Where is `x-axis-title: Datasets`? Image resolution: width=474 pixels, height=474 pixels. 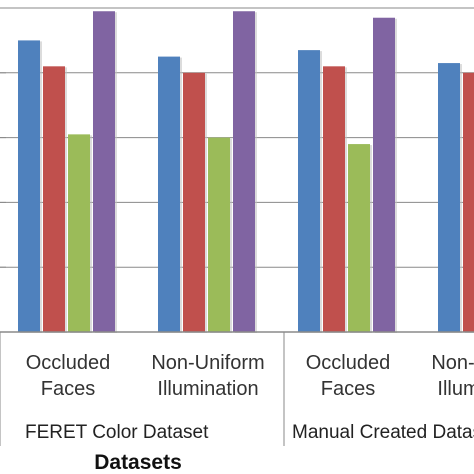 x-axis-title: Datasets is located at coordinates (138, 462).